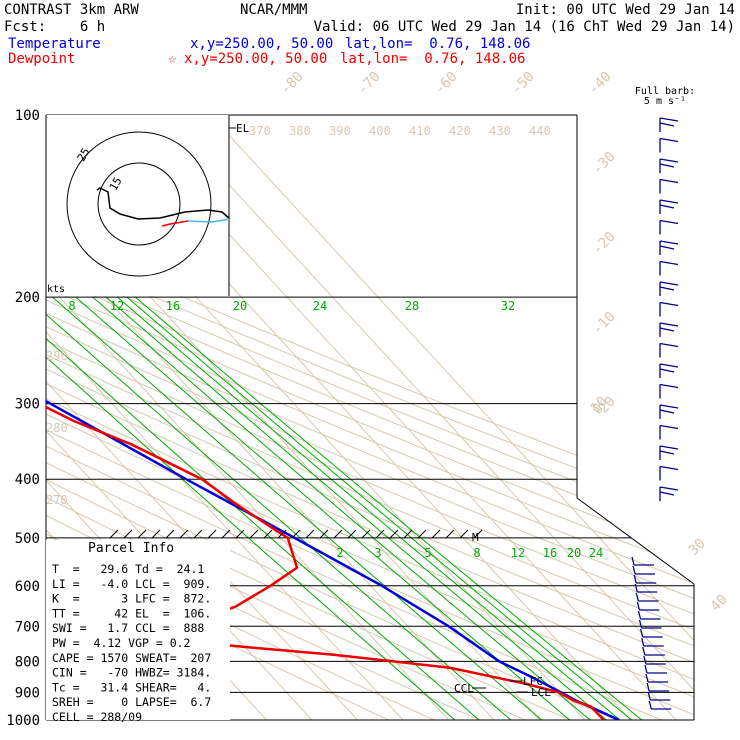 The image size is (740, 740). Describe the element at coordinates (57, 500) in the screenshot. I see `theta-side-label: 270` at that location.